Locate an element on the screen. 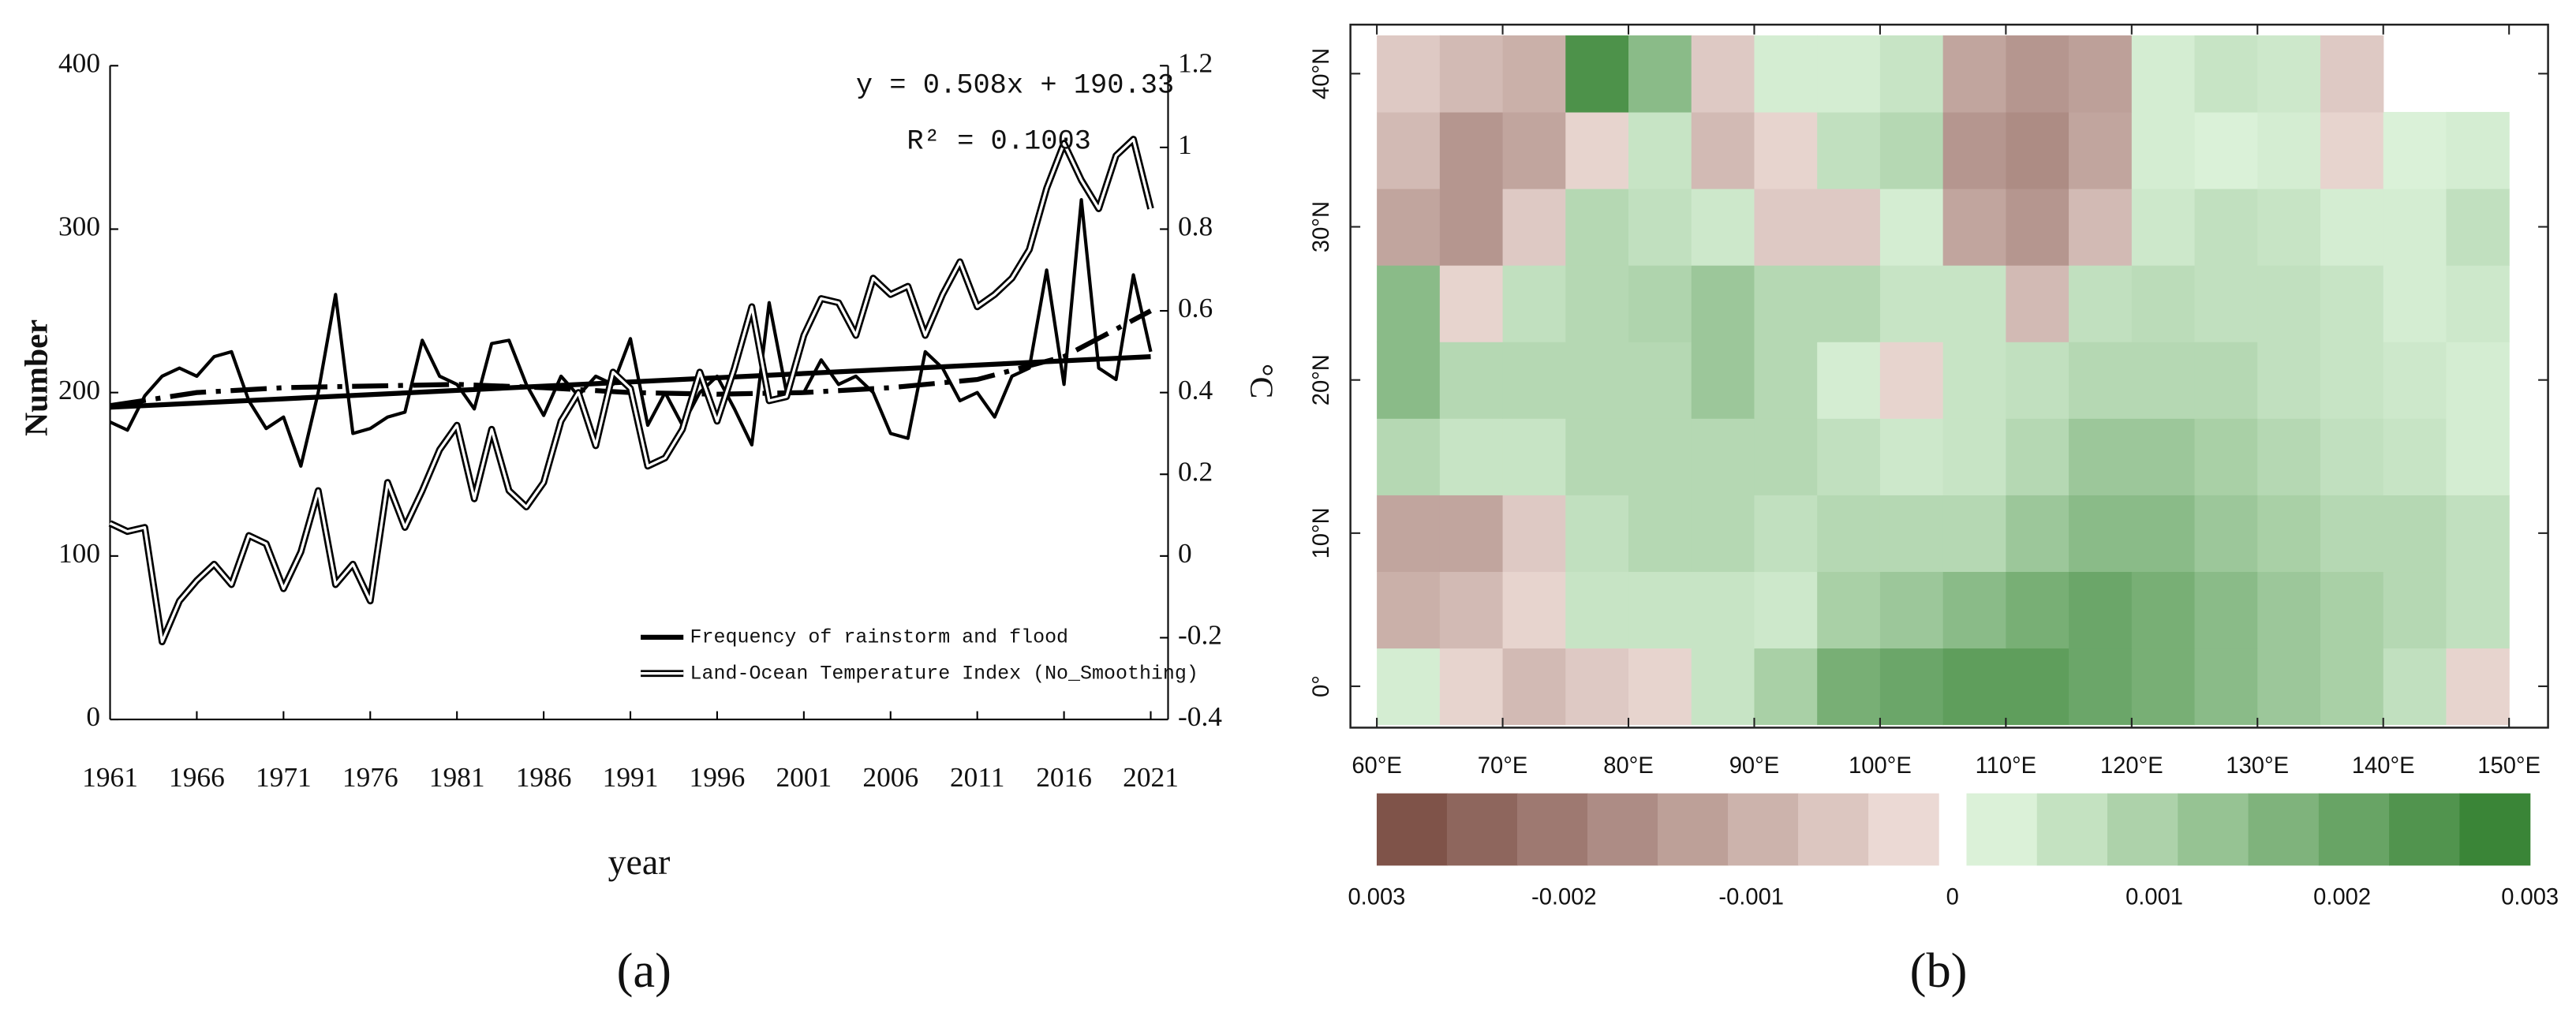 This screenshot has width=2576, height=1016. y-axis-label: Number is located at coordinates (37, 377).